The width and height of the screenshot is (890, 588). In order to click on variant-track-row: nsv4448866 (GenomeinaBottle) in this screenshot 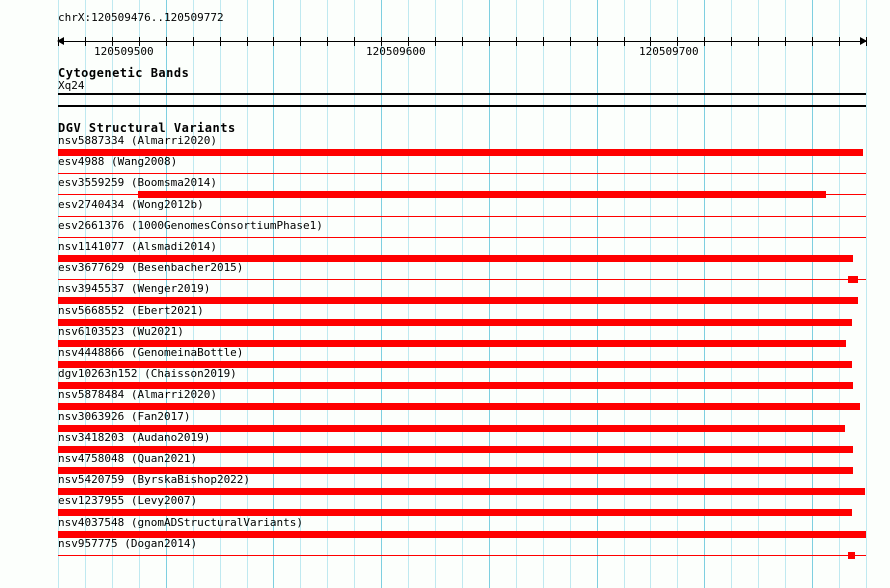, I will do `click(445, 357)`.